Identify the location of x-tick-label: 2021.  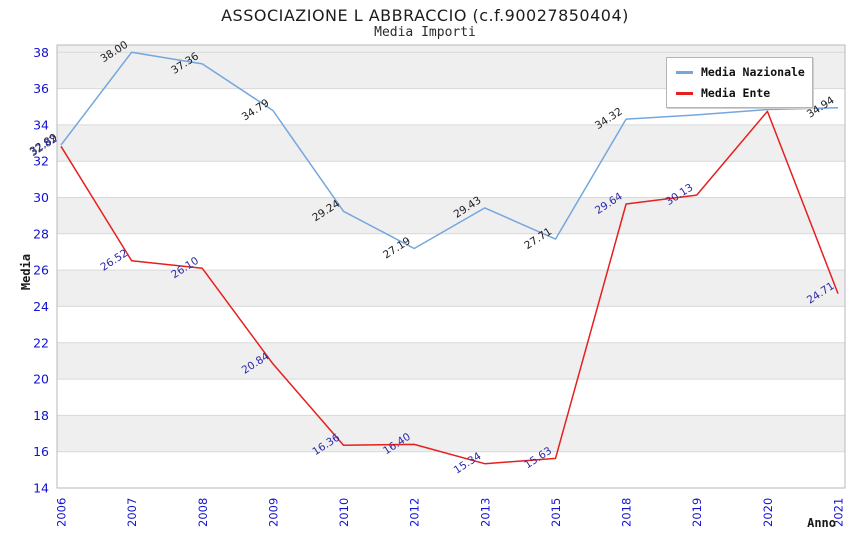
(839, 512).